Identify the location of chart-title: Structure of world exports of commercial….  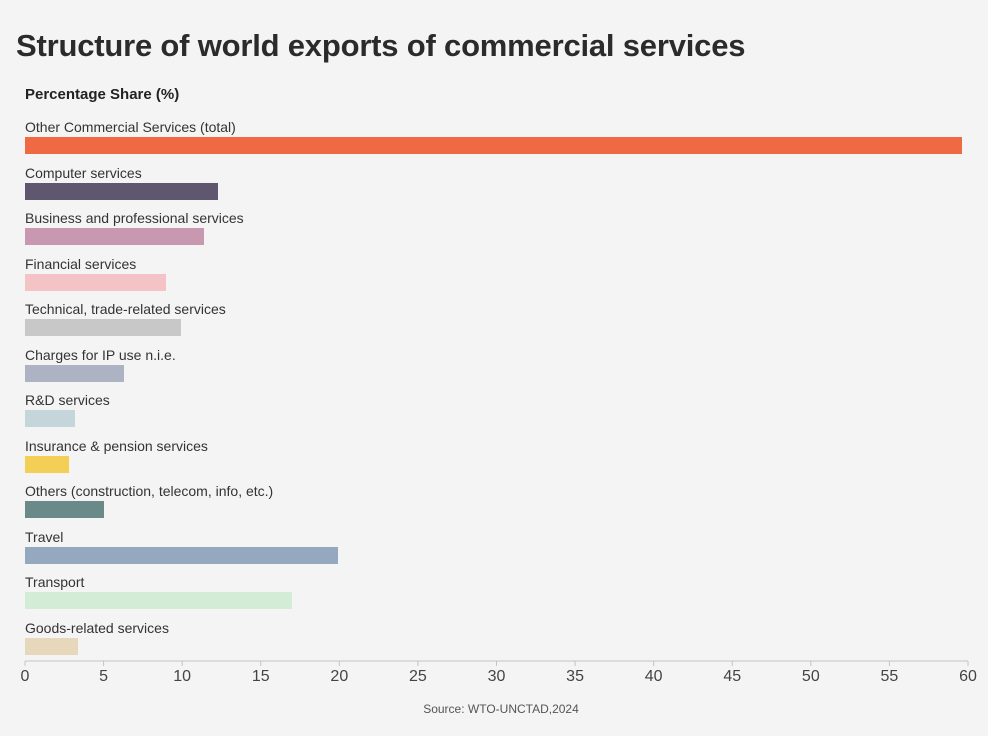
(381, 45).